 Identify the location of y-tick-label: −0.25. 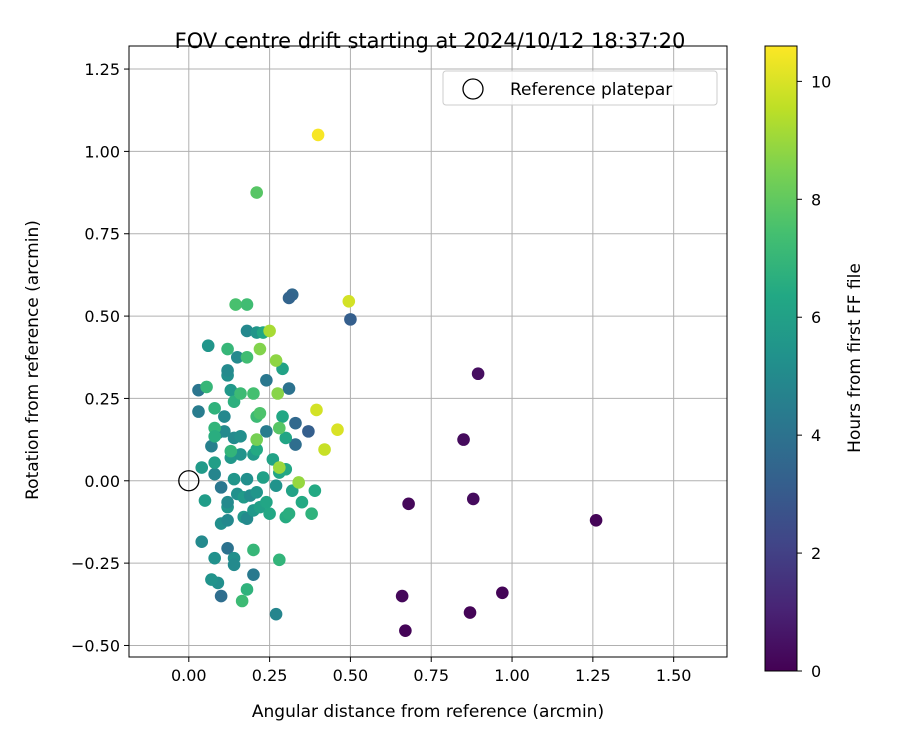
(95, 563).